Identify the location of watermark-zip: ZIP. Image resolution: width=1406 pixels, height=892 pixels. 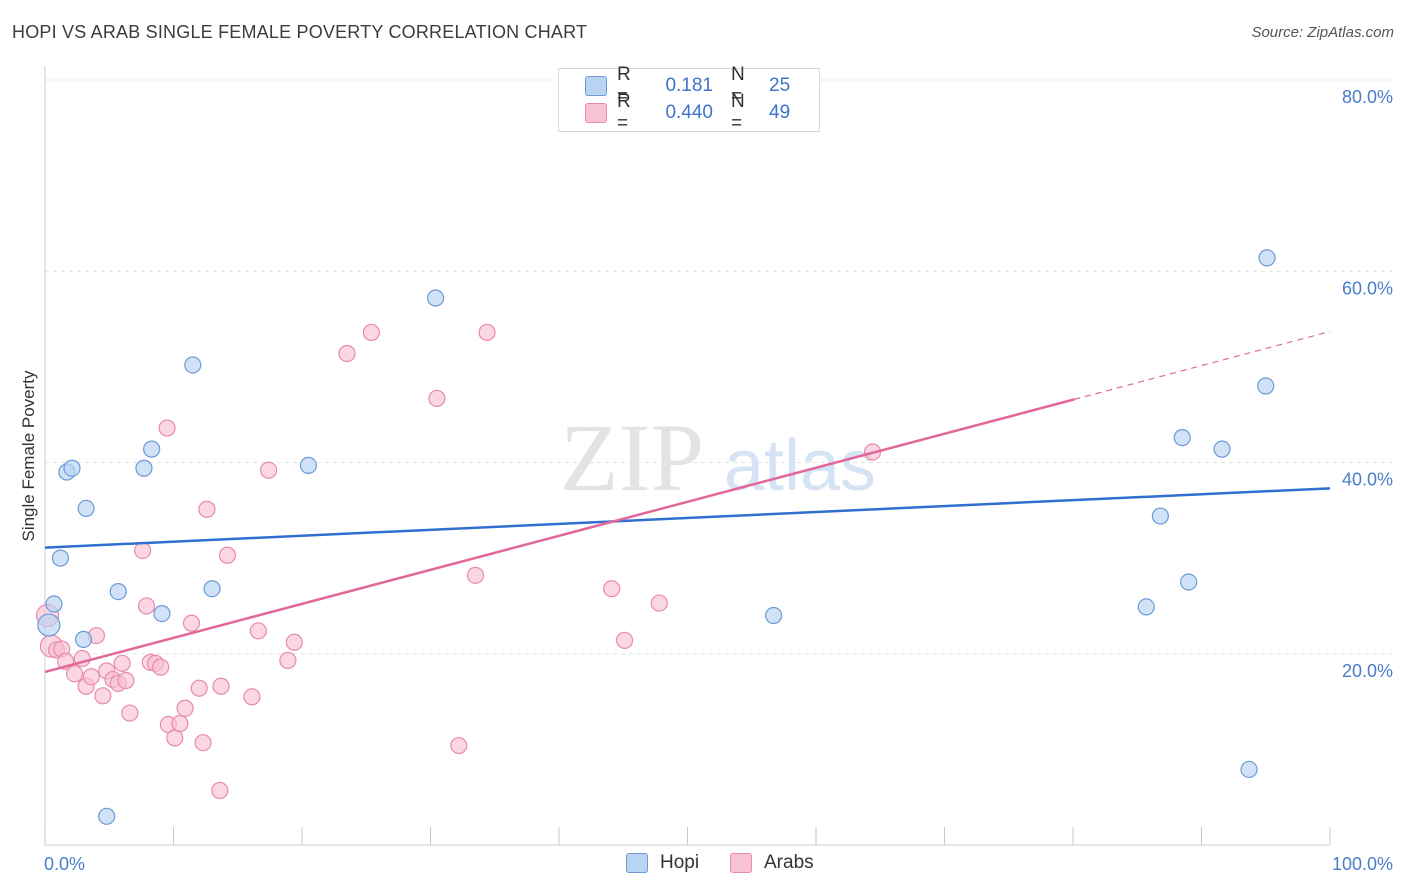
(632, 457).